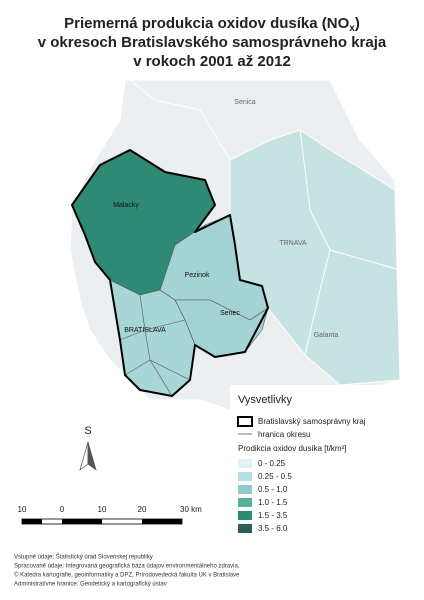 This screenshot has width=424, height=600. I want to click on legend-label: Bratislavský samosprávny kraj, so click(312, 421).